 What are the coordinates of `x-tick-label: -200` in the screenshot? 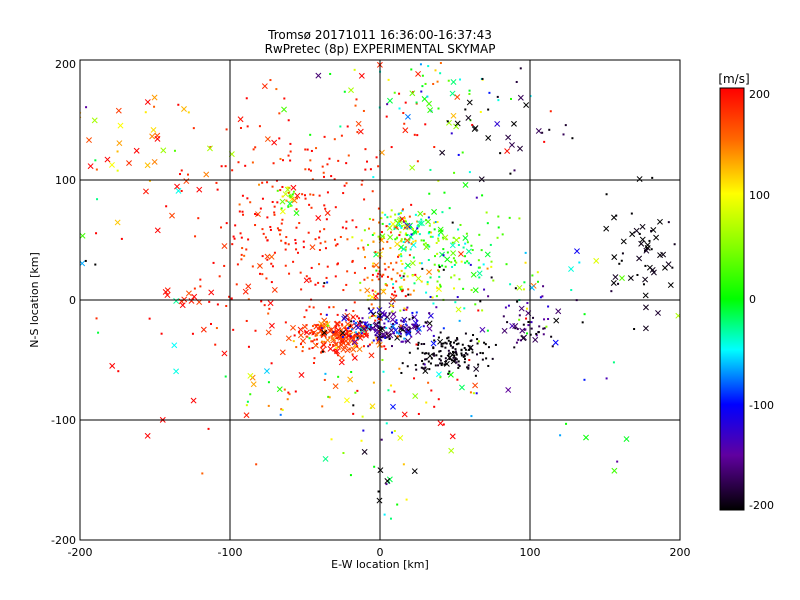 It's located at (80, 552).